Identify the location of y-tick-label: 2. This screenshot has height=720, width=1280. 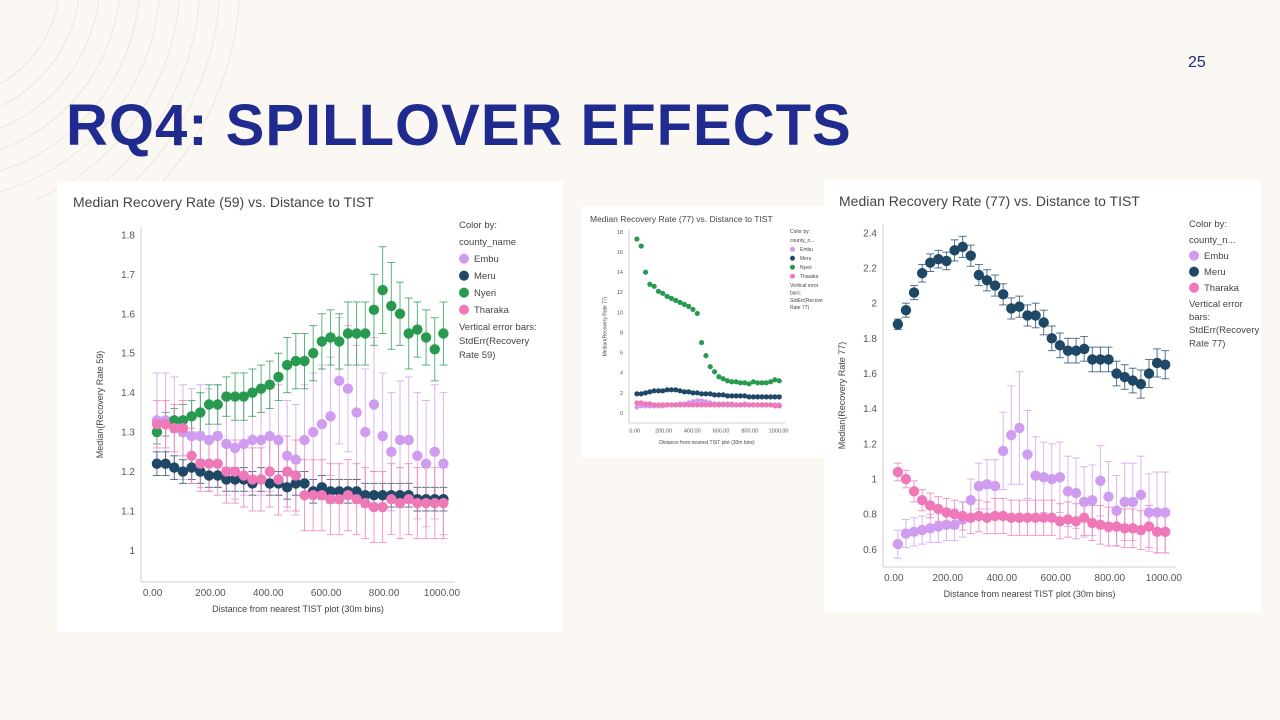
(874, 304).